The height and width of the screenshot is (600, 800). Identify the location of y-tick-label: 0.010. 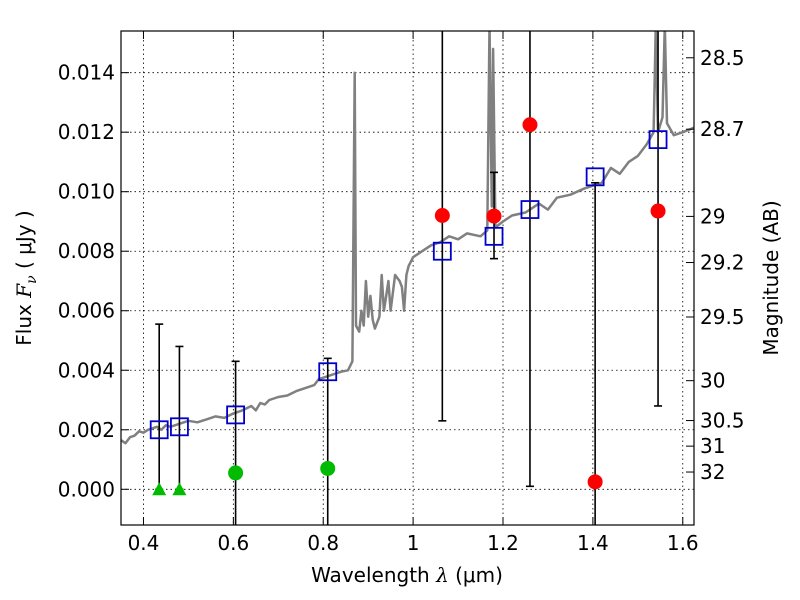
(86, 192).